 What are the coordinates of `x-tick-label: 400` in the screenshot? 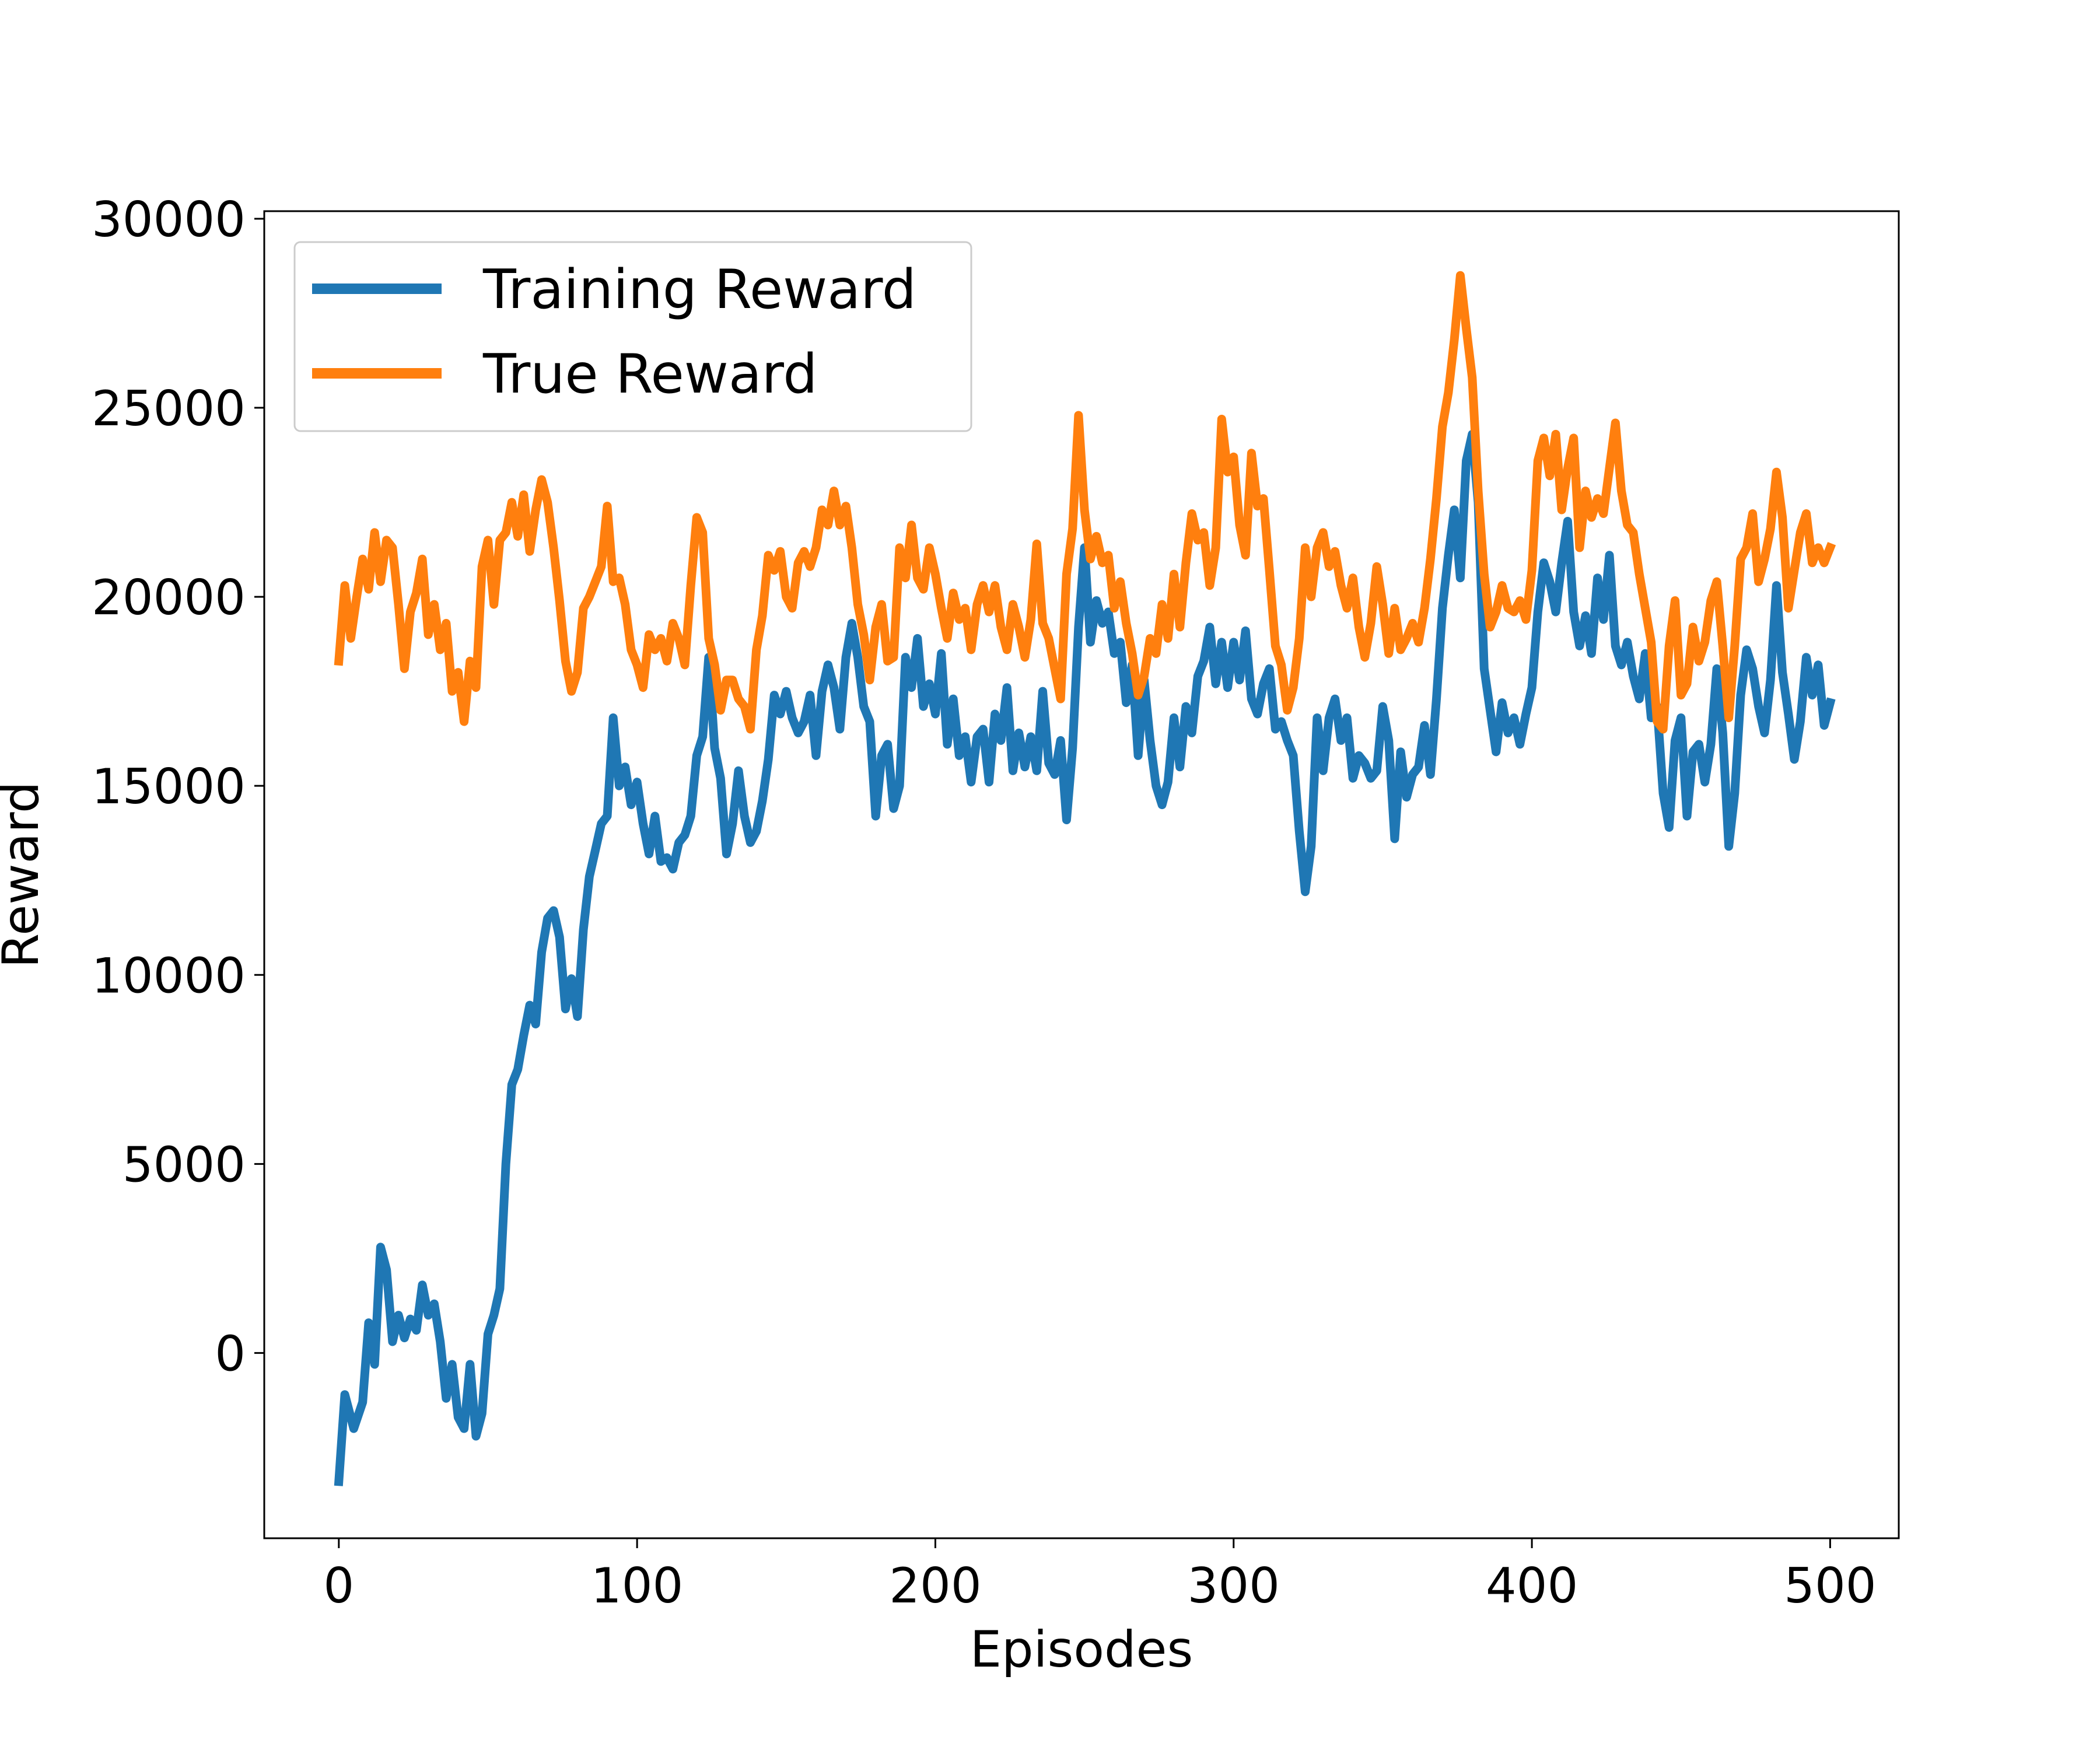 It's located at (1532, 1586).